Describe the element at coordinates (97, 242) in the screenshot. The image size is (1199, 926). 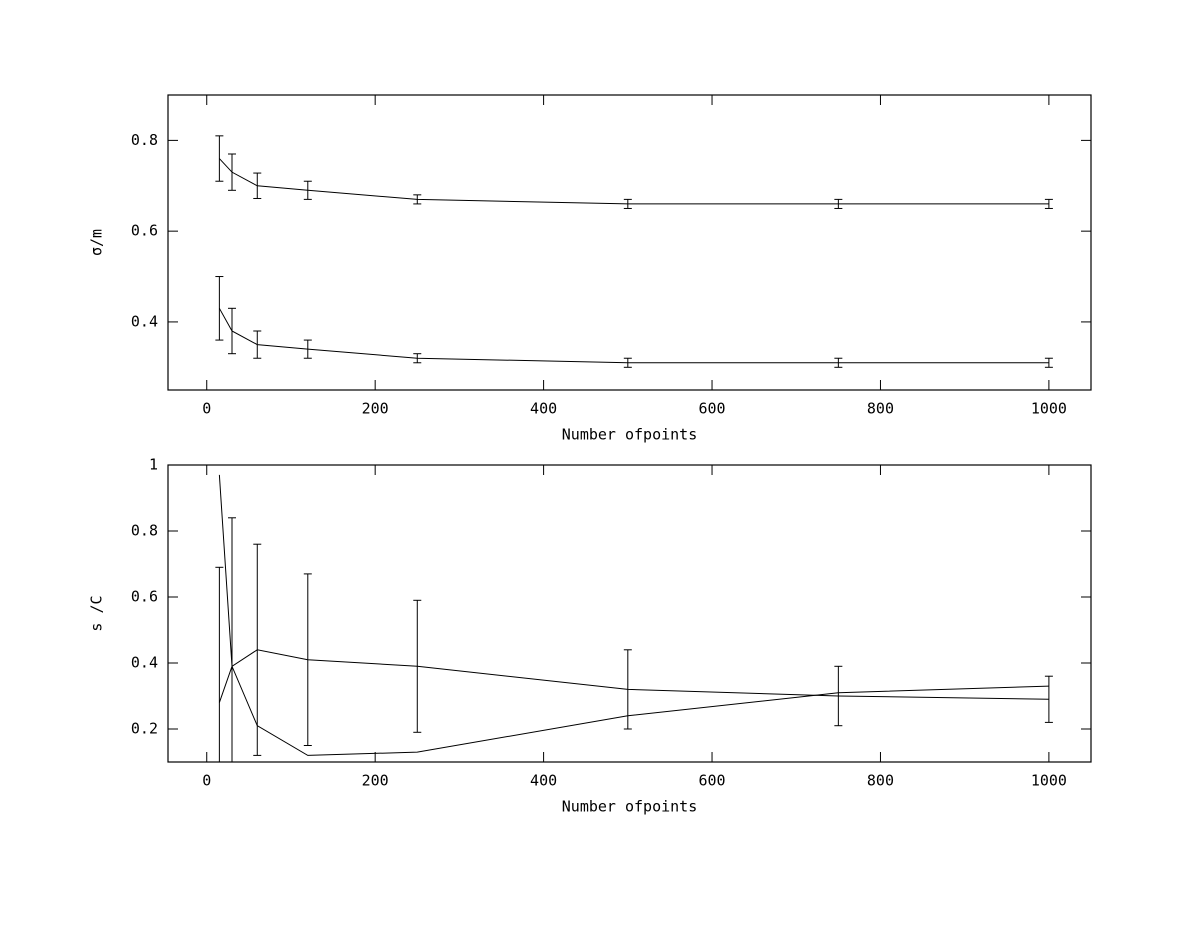
I see `y-axis-label: σ/m` at that location.